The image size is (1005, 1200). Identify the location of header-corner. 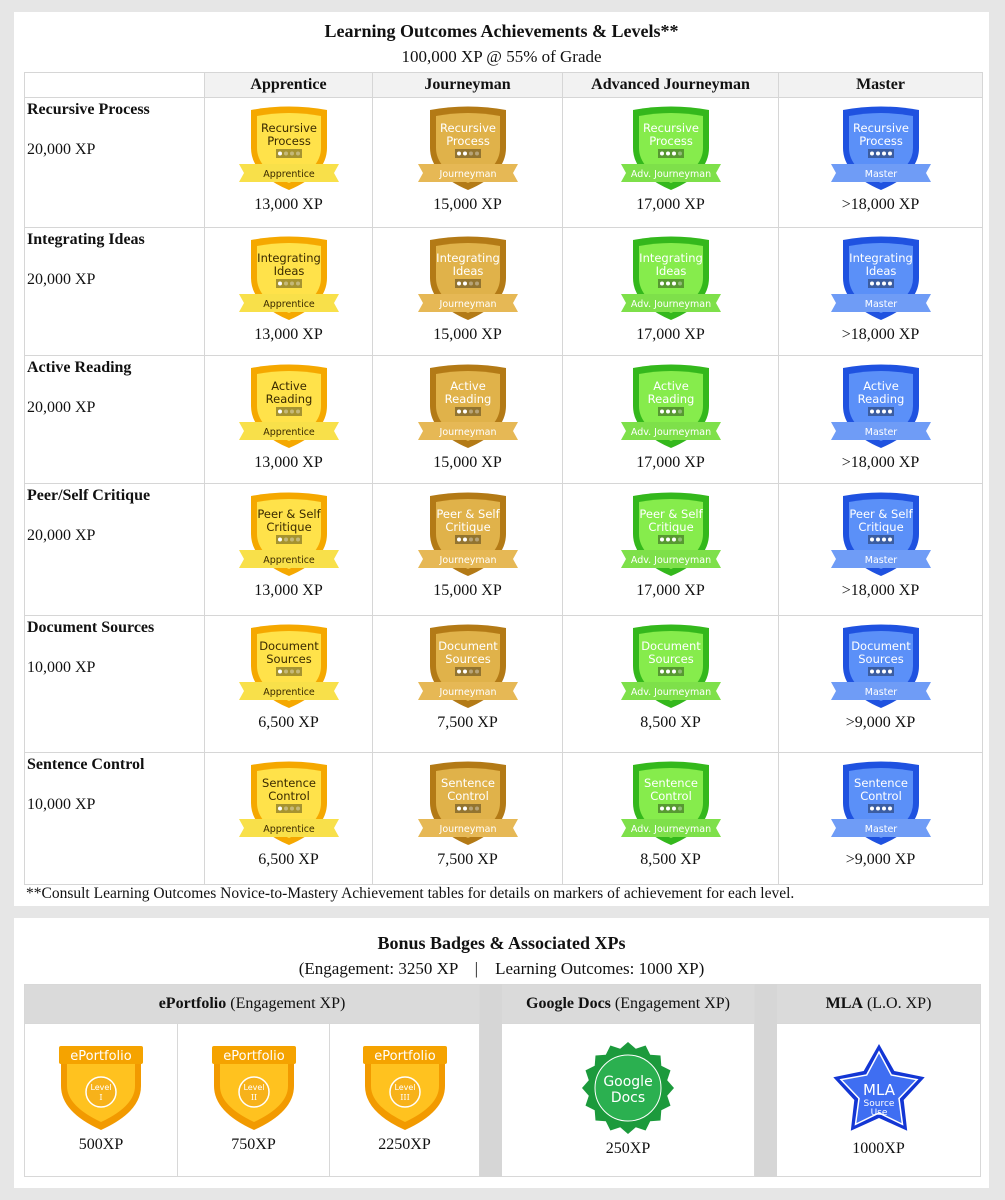
(114, 85).